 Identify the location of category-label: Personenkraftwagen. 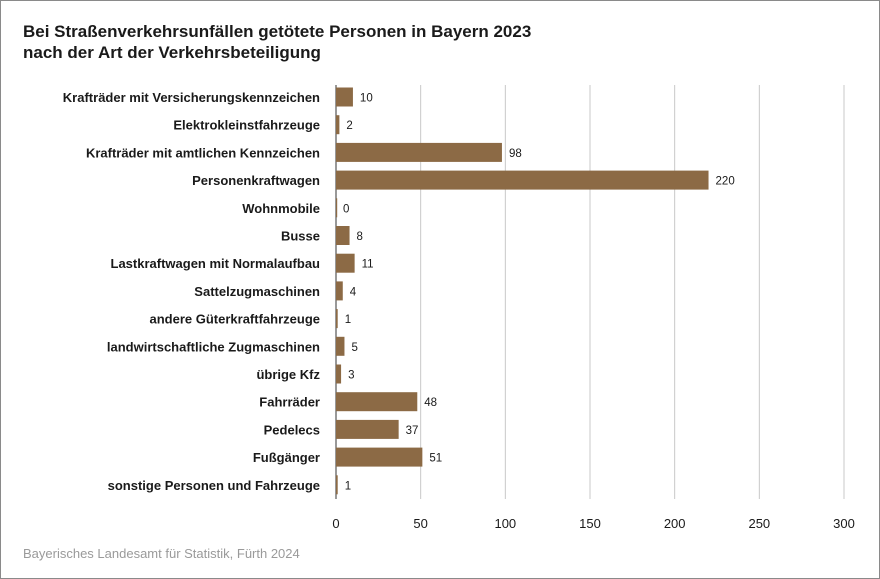
(256, 180).